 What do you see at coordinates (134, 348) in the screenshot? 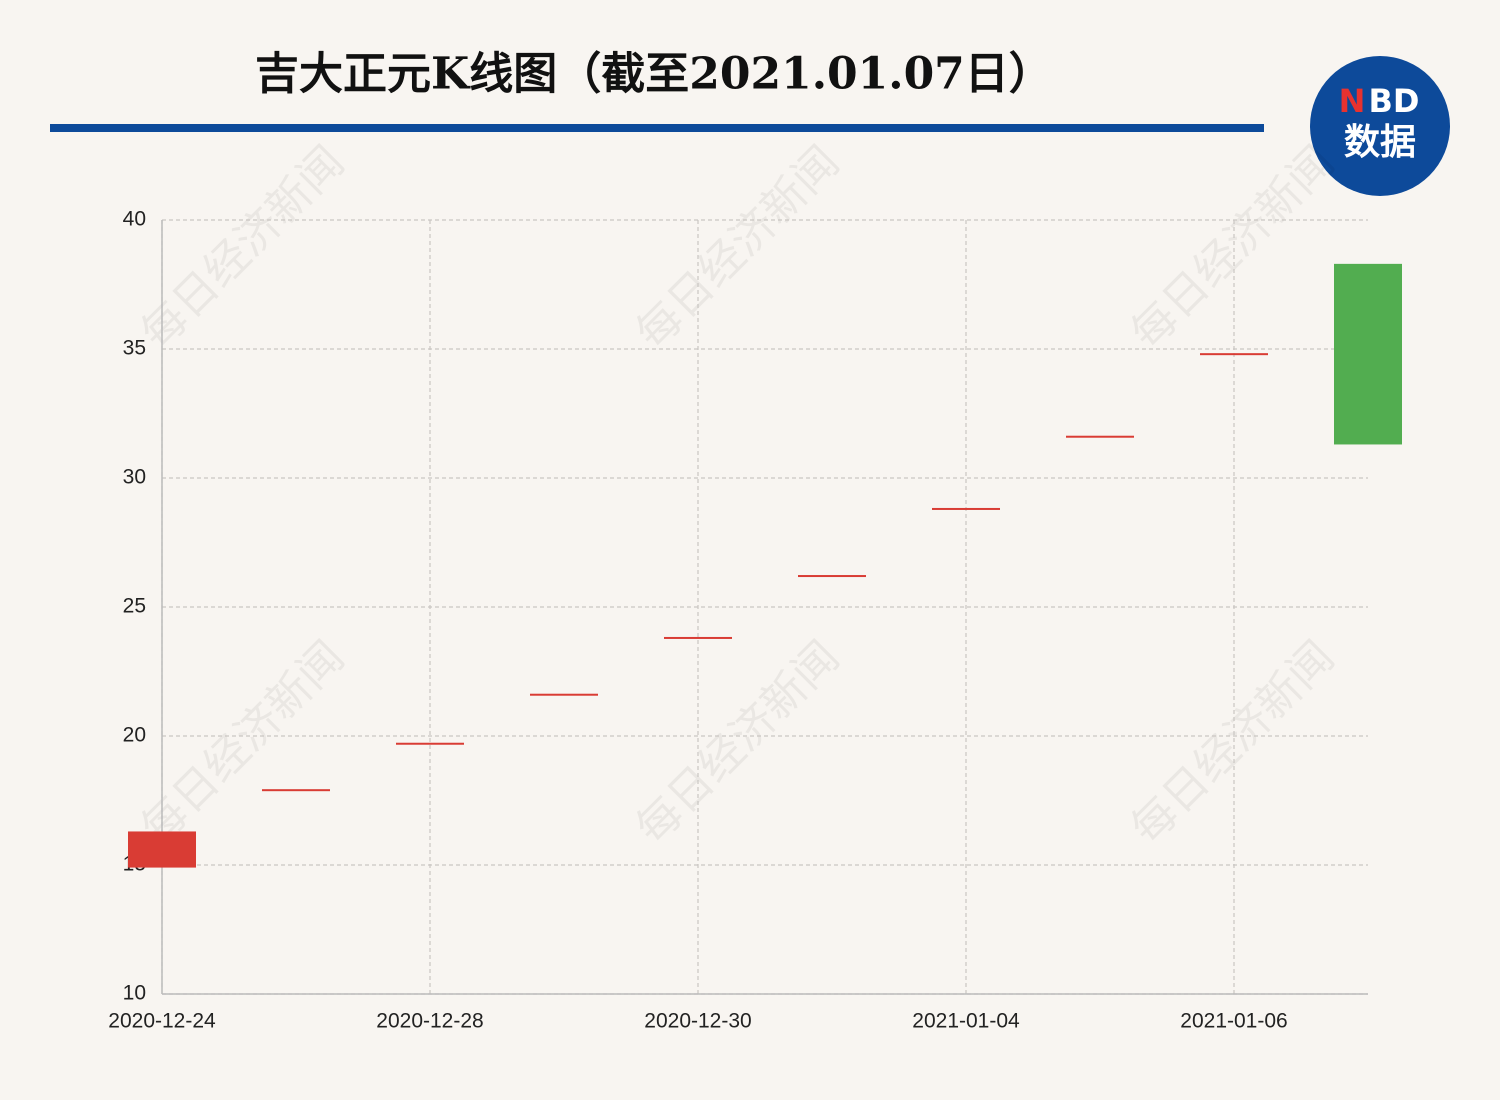
I see `y-tick-label: 35` at bounding box center [134, 348].